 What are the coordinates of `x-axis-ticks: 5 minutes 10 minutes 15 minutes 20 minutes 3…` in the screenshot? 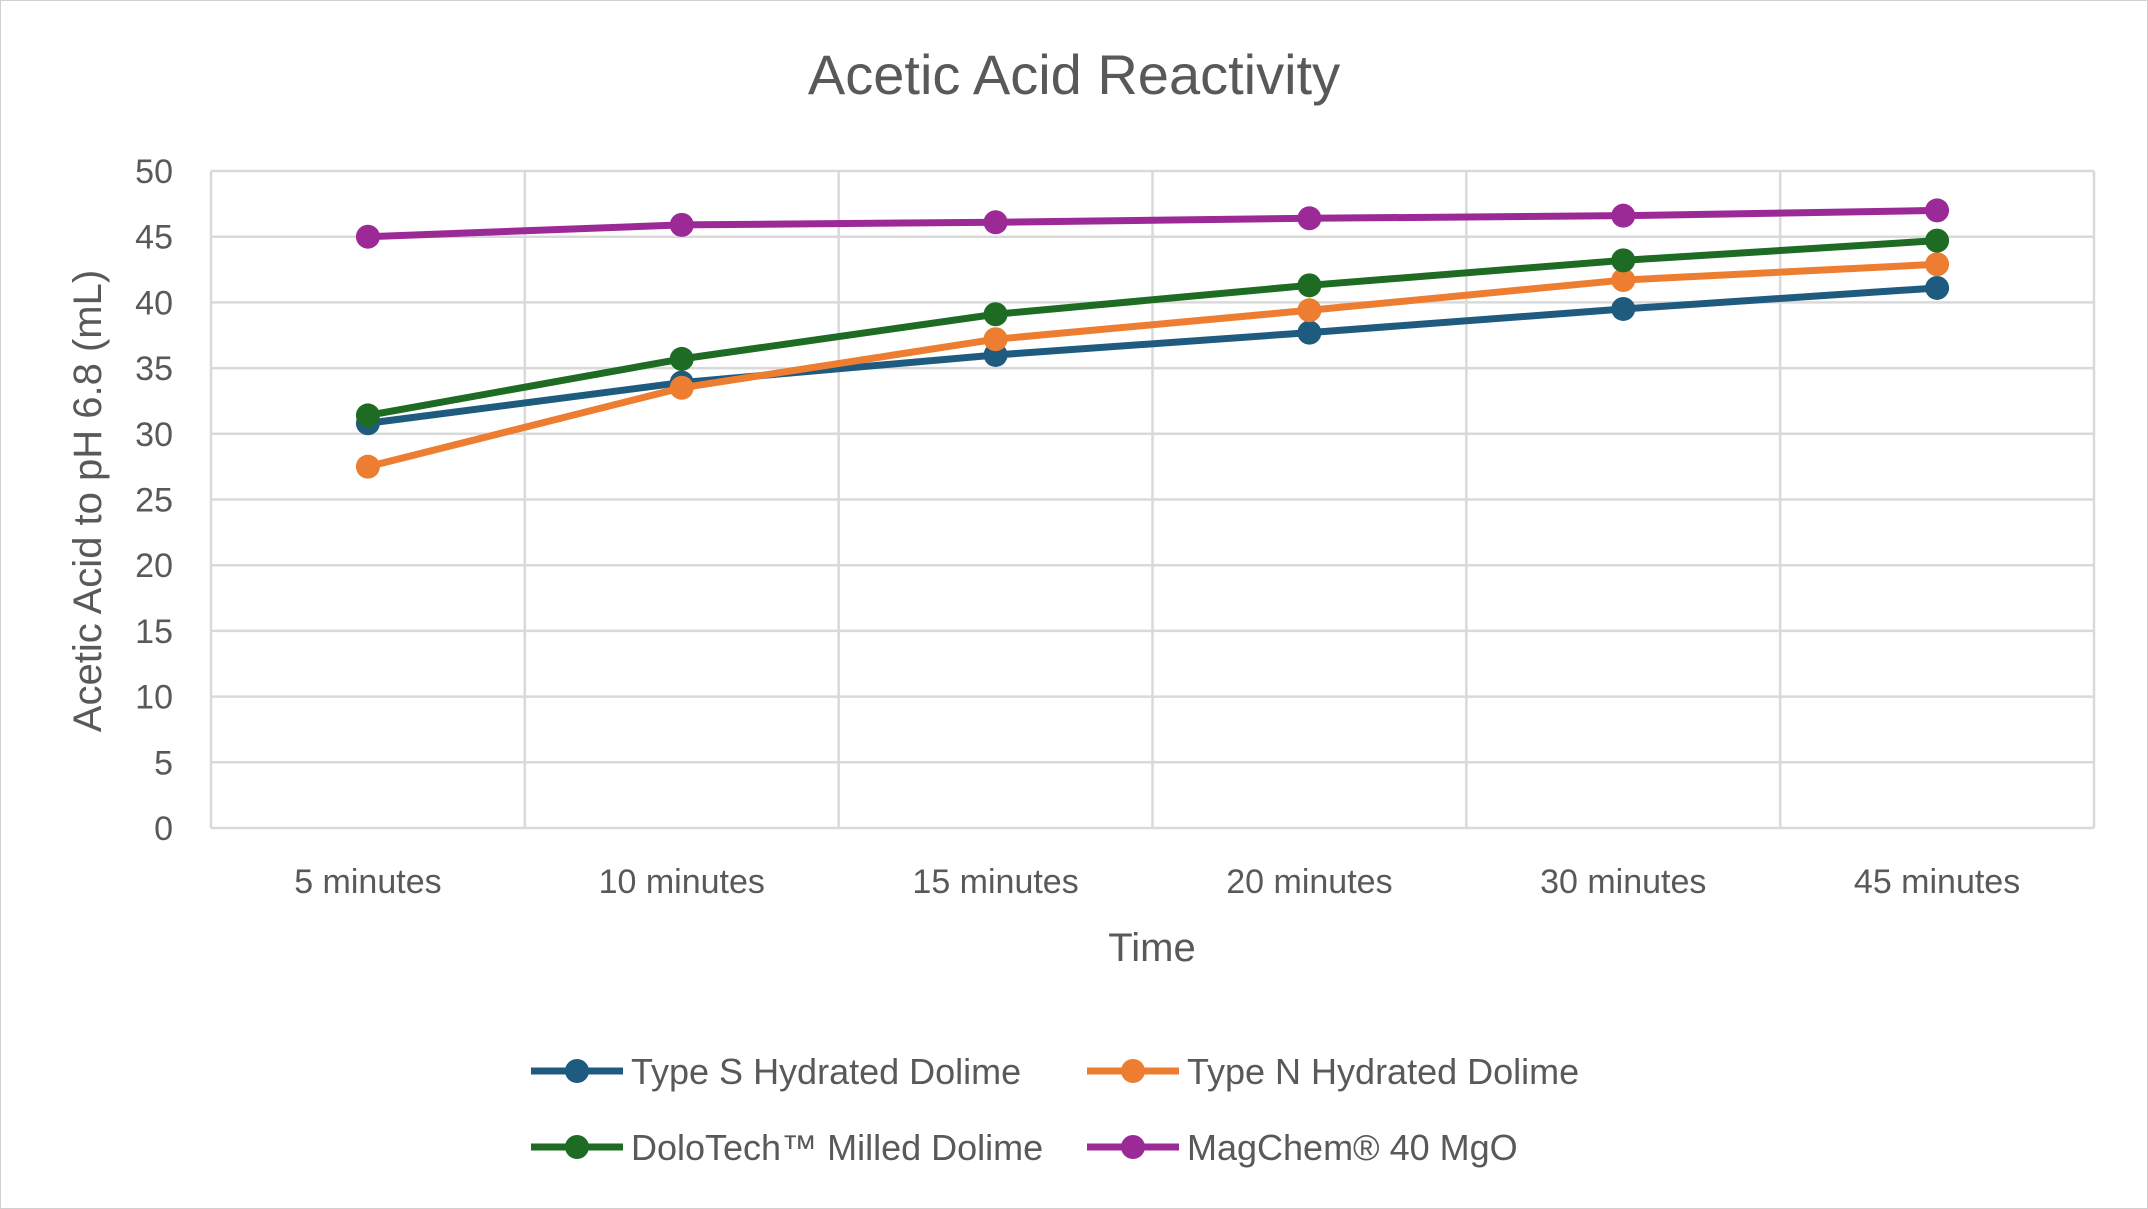 It's located at (1157, 882).